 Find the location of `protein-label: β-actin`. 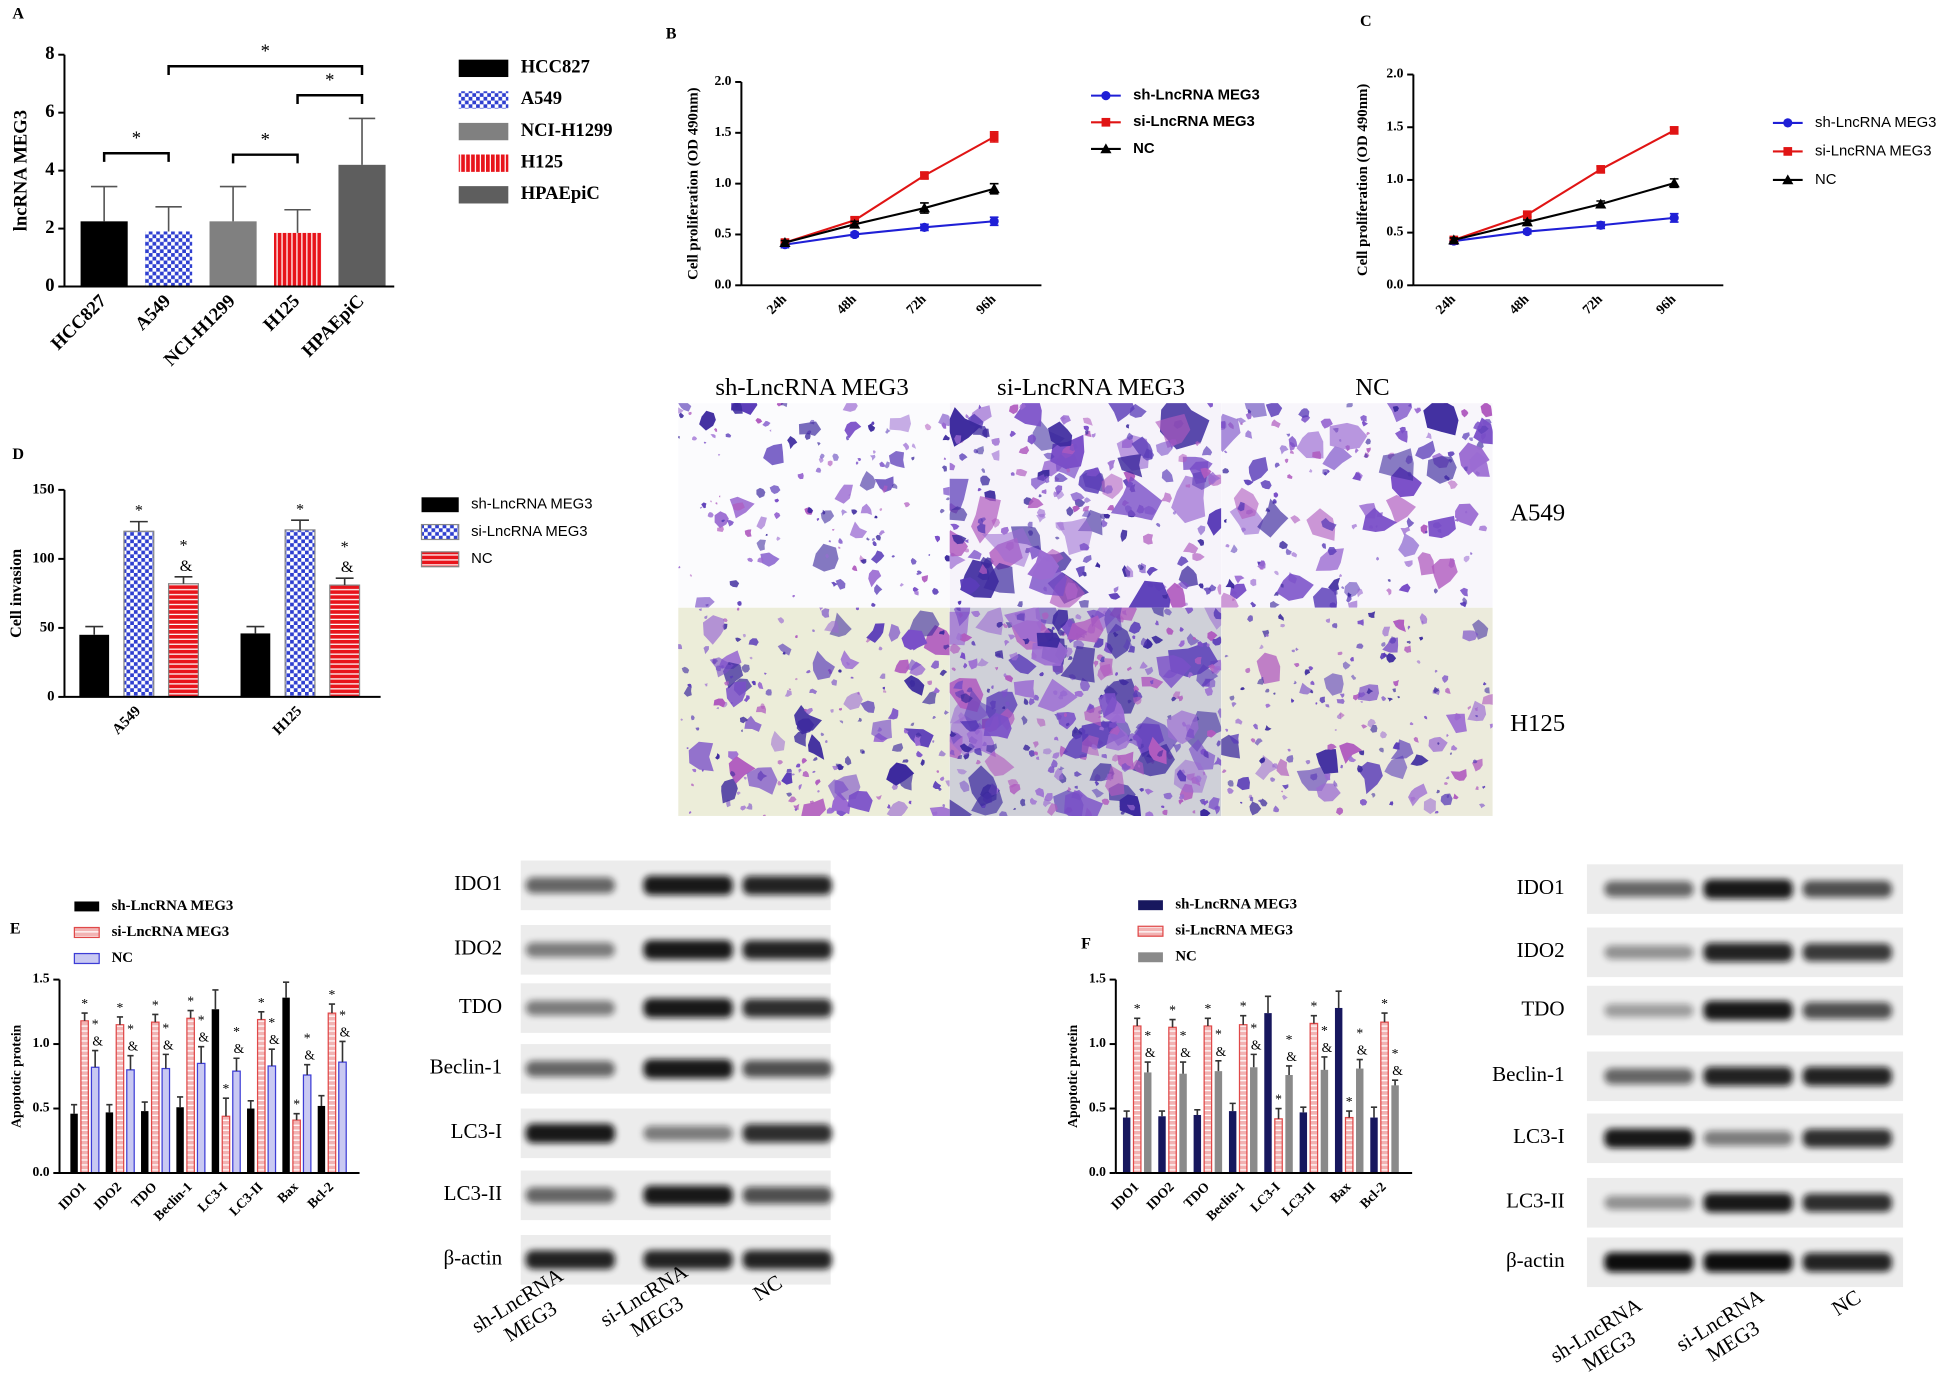

protein-label: β-actin is located at coordinates (1535, 1260).